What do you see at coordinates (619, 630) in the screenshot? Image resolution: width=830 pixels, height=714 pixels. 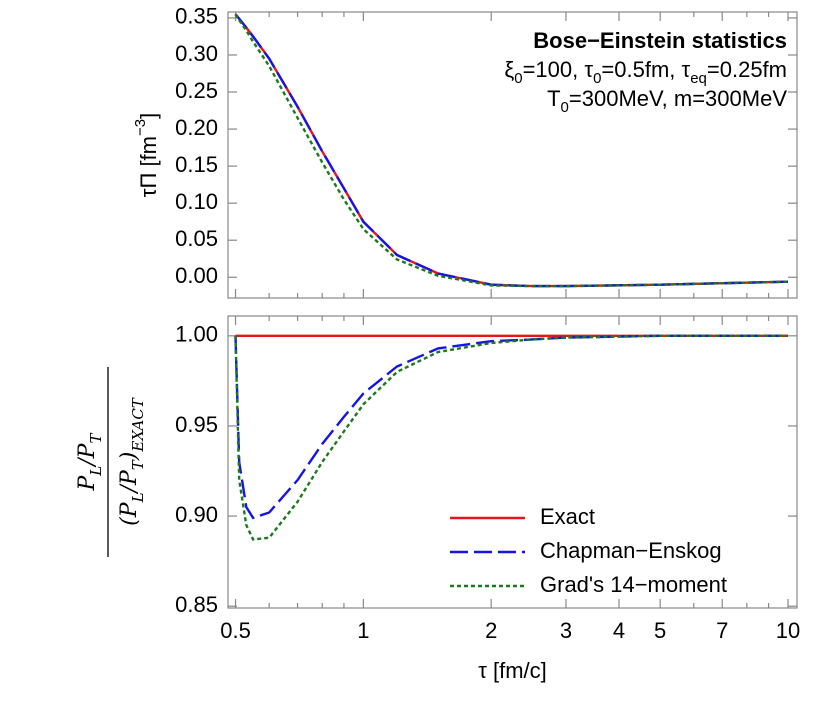 I see `x-tick-label: 4` at bounding box center [619, 630].